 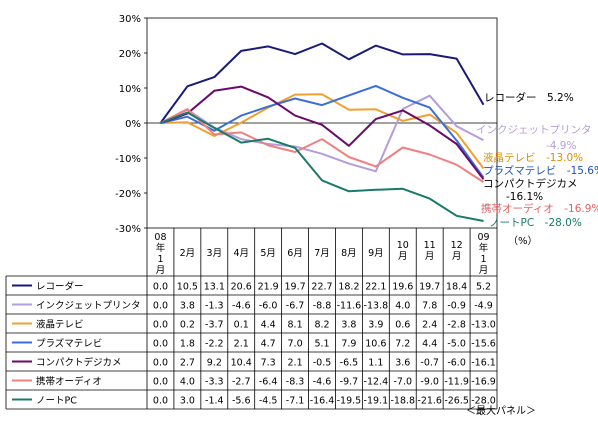 I want to click on y-axis-ticks: 30% 20% 10% 0% -10% -20% -30%, so click(x=131, y=124).